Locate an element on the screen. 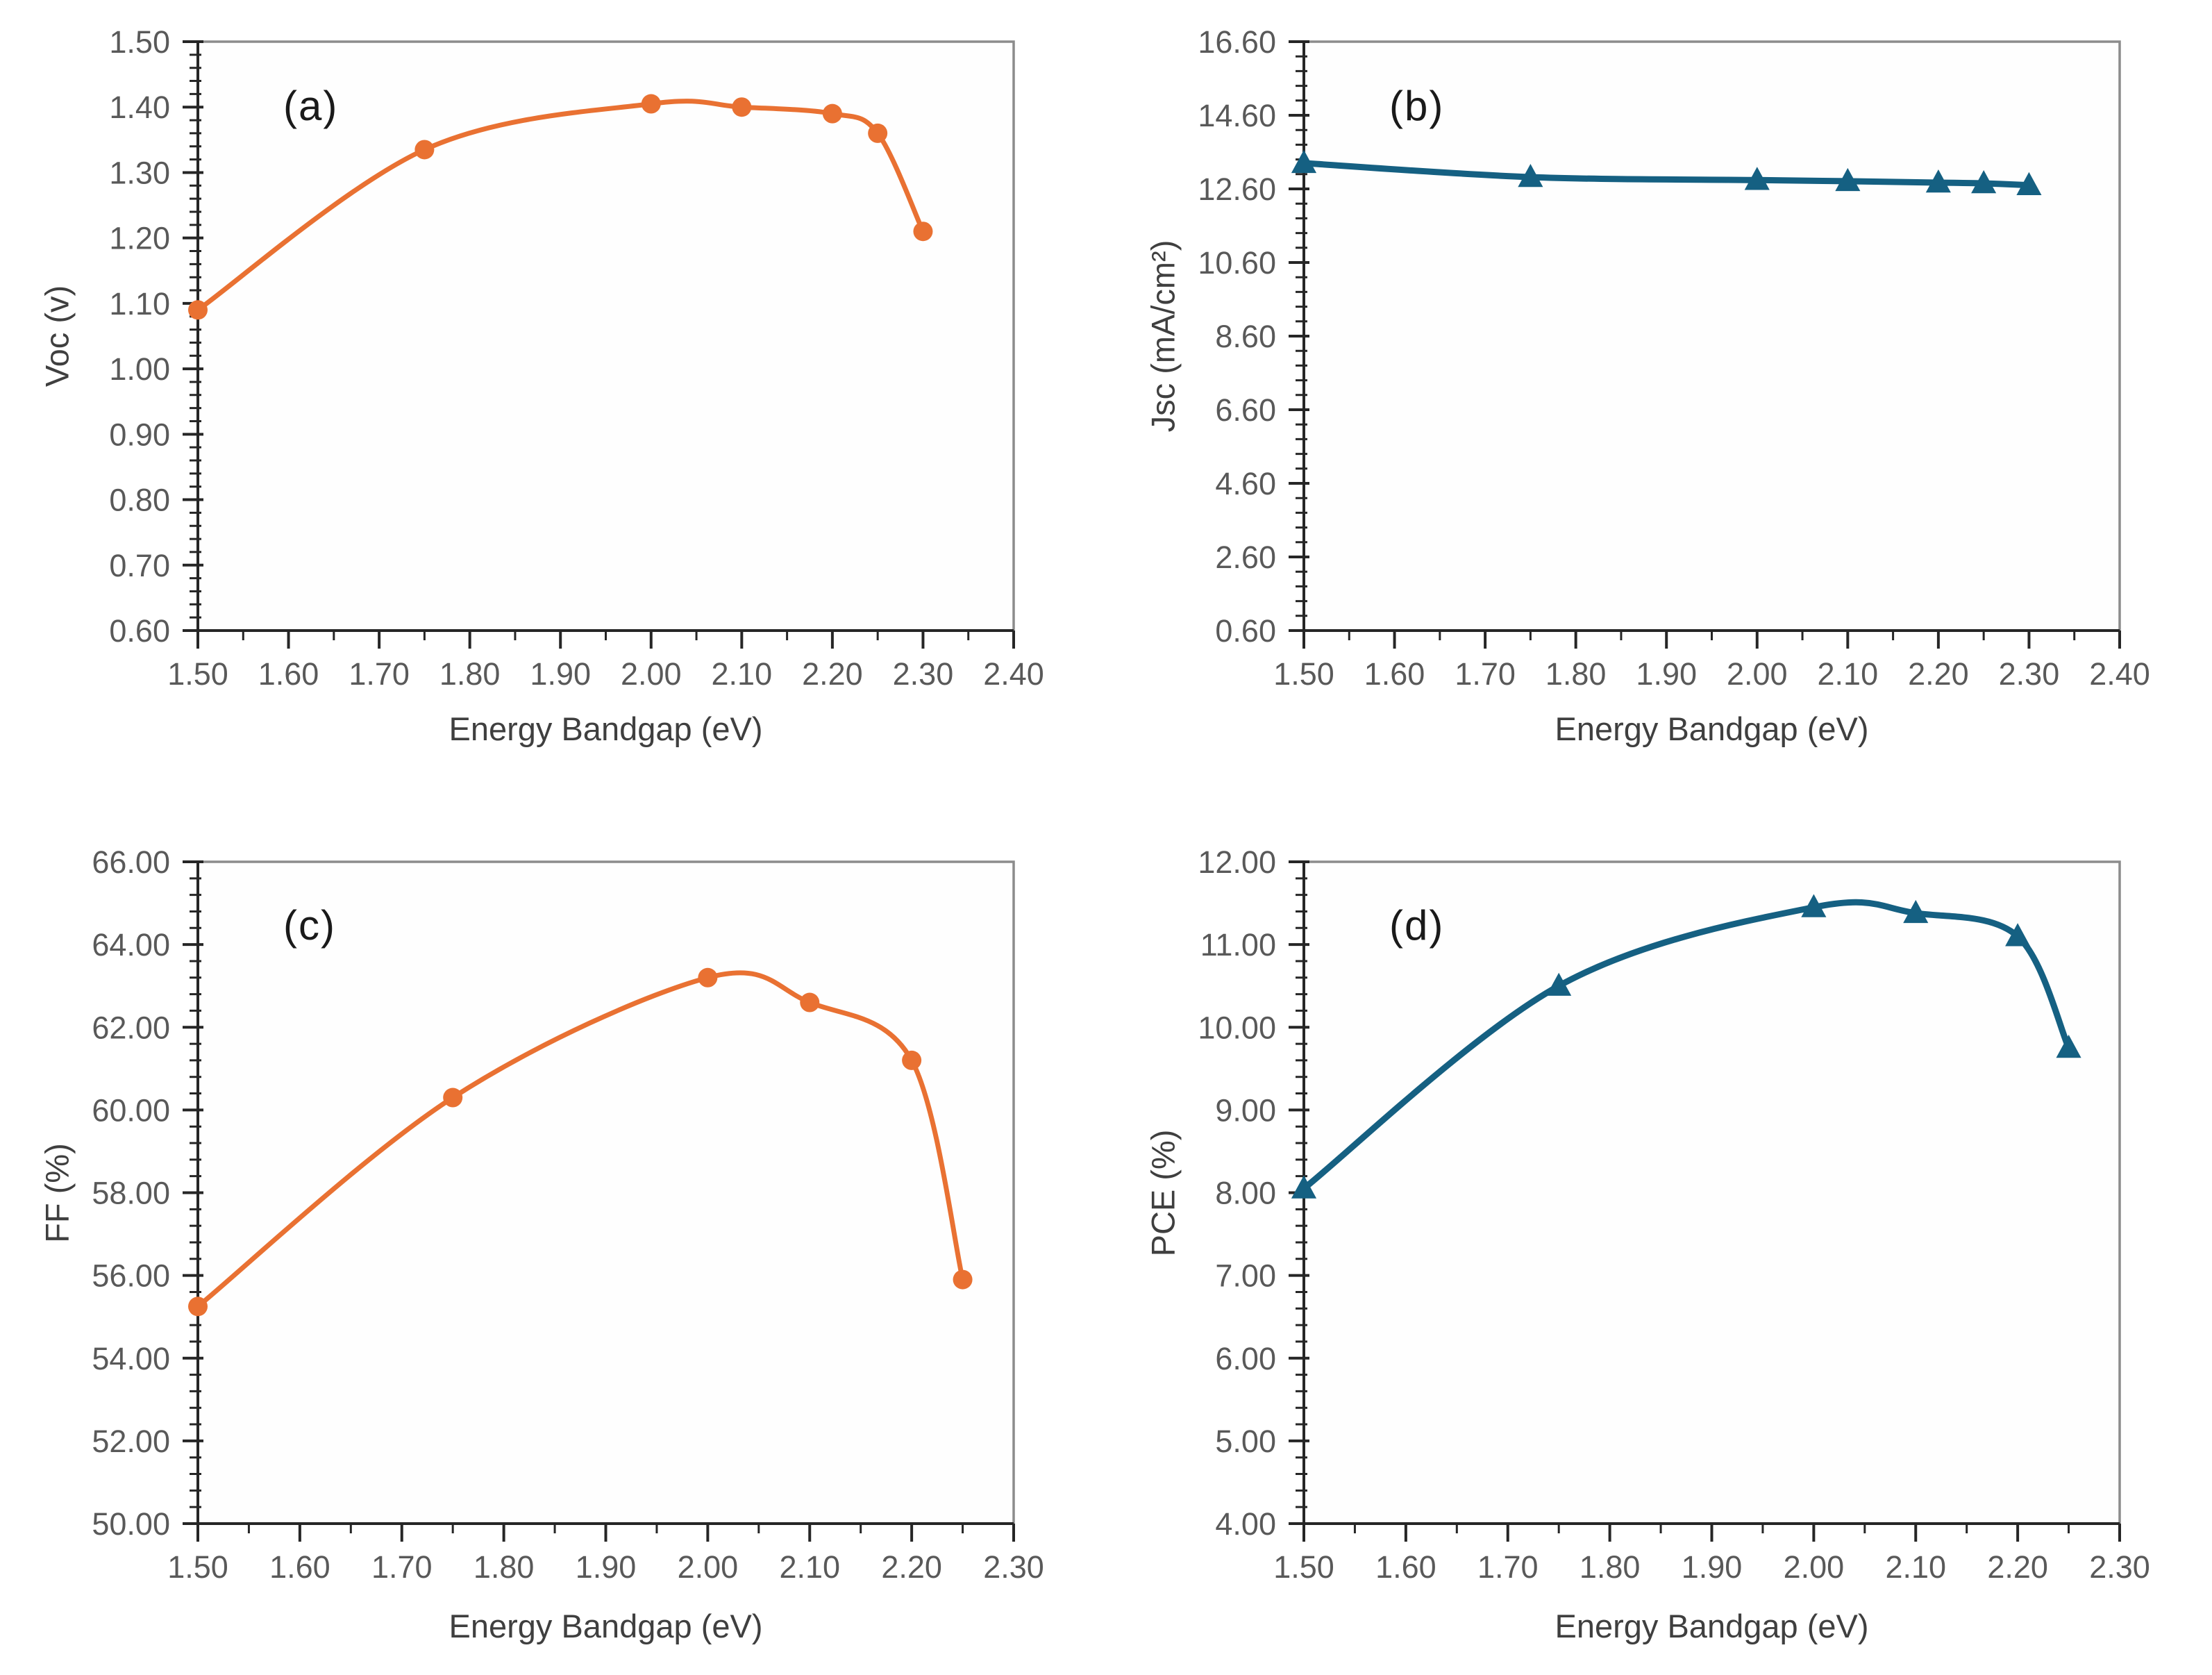 This screenshot has height=1675, width=2212. svg-text: 4.60 is located at coordinates (1245, 483).